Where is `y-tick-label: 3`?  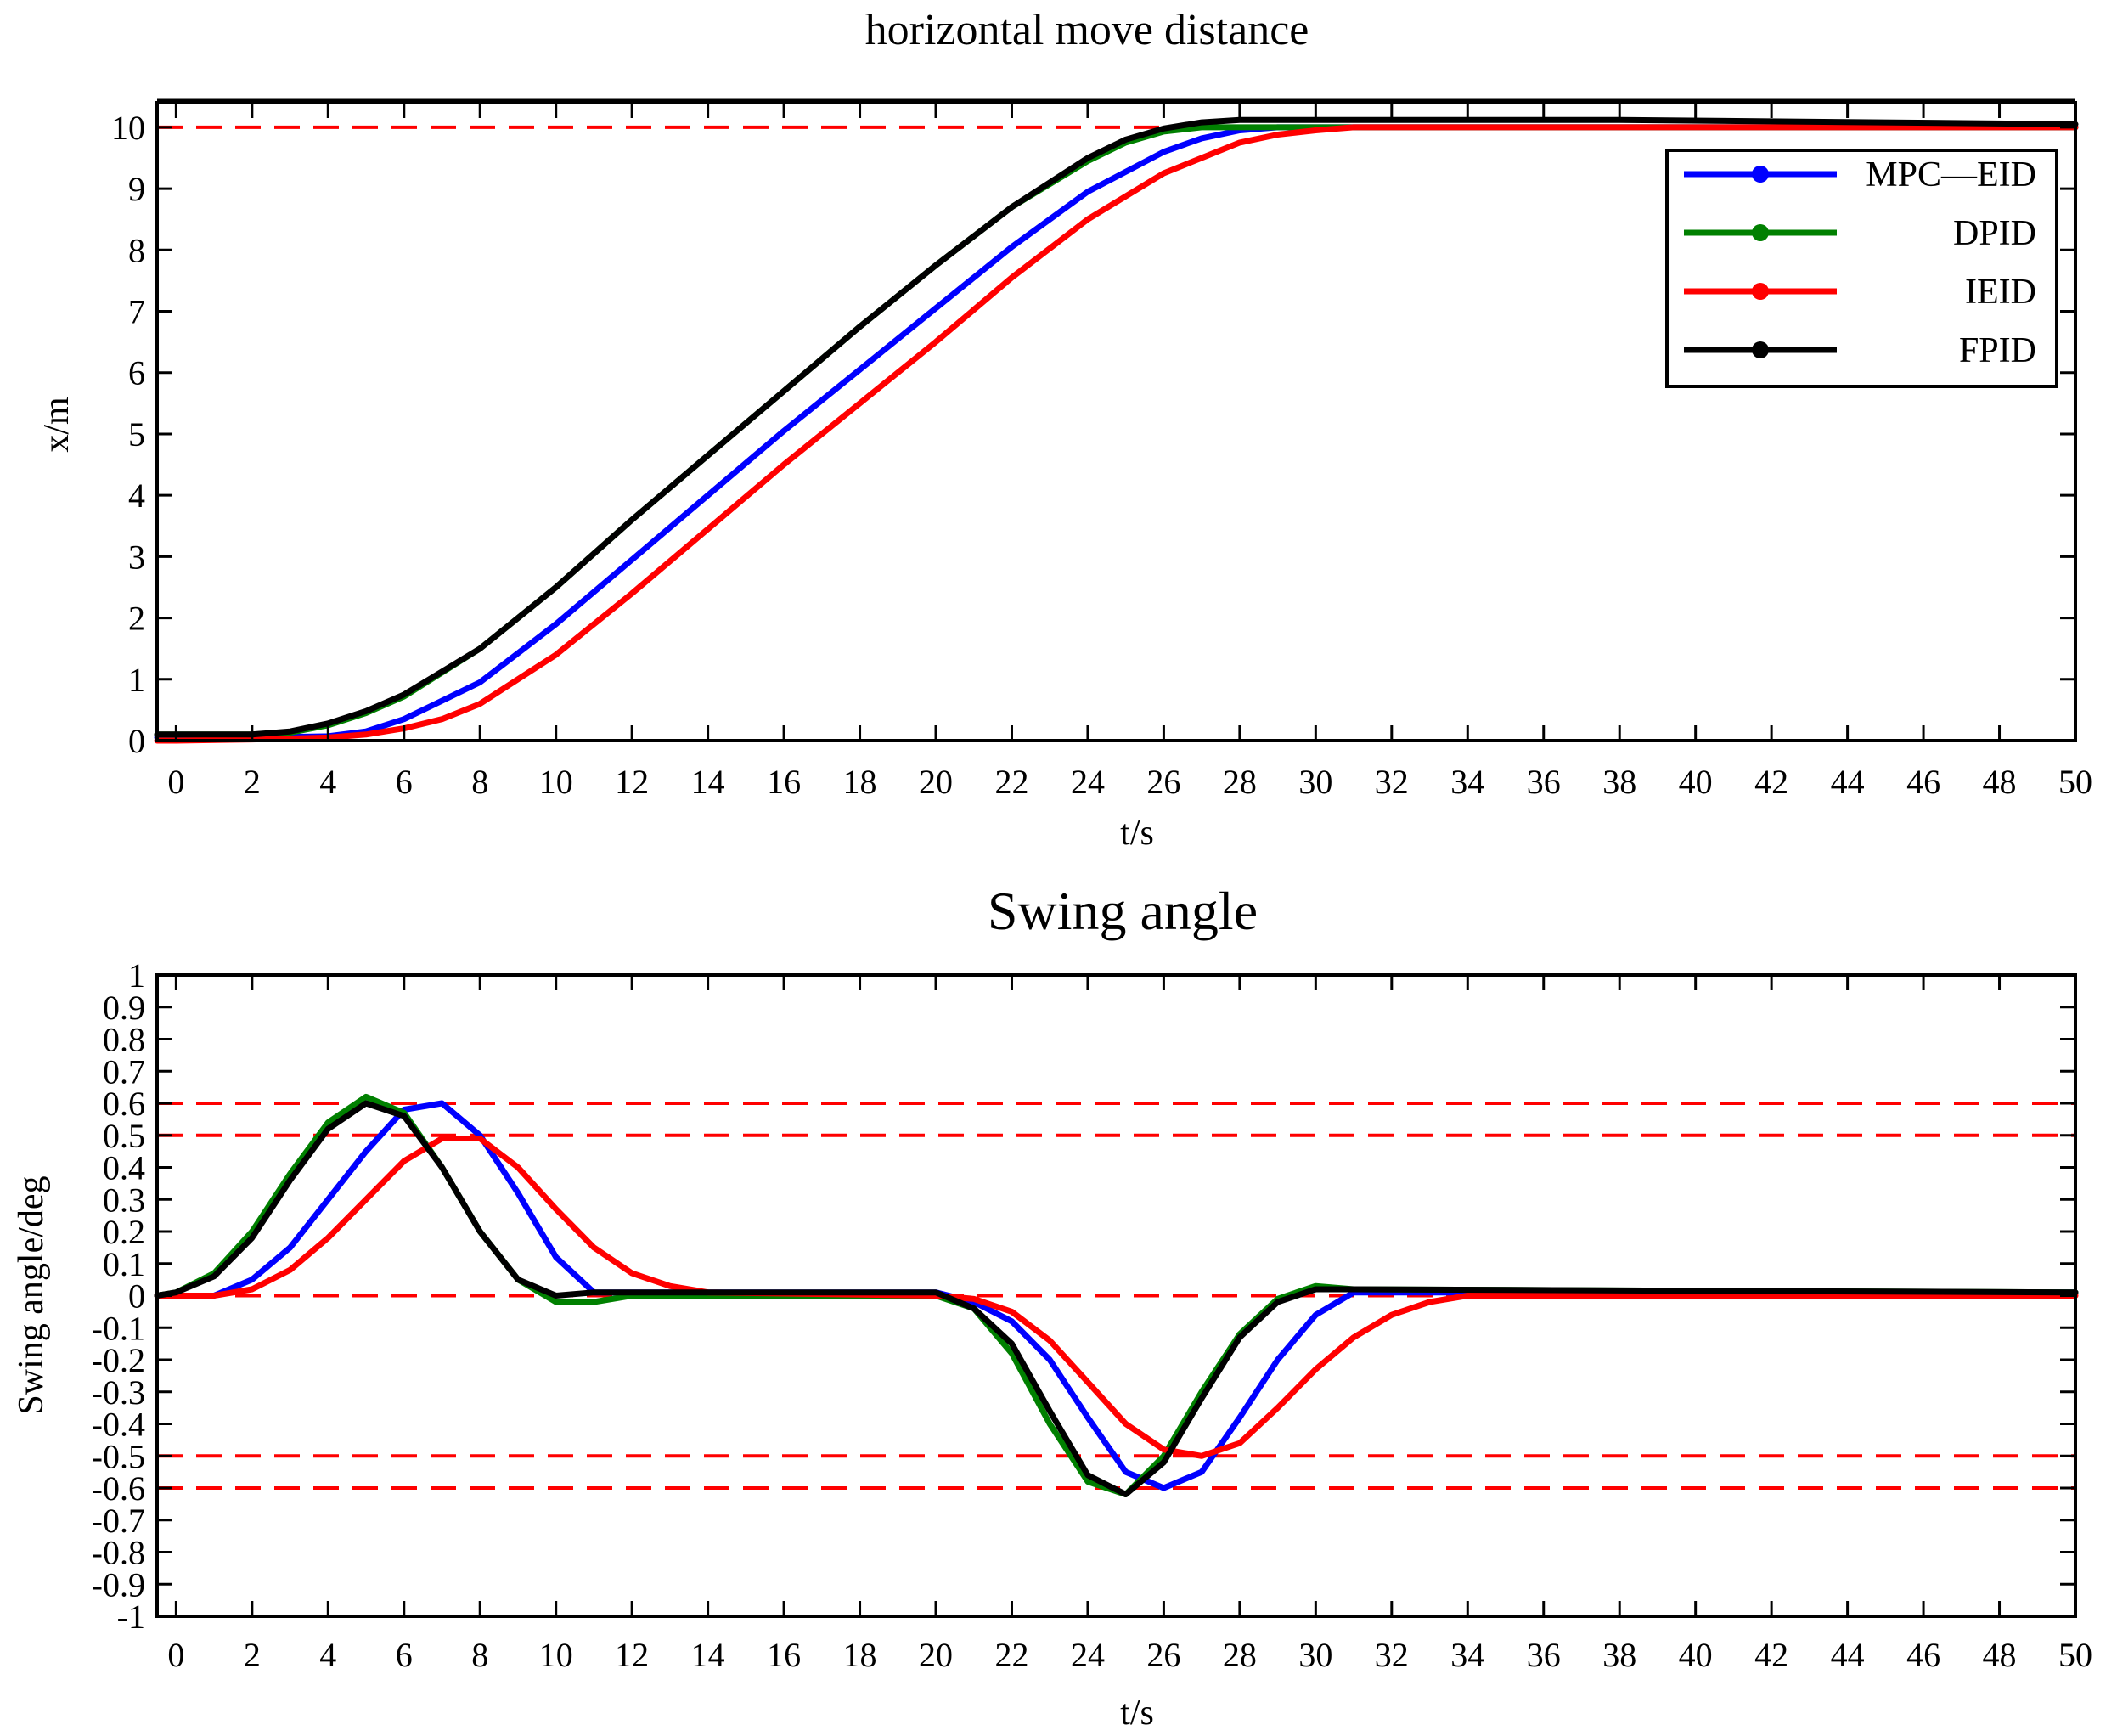
y-tick-label: 3 is located at coordinates (136, 557).